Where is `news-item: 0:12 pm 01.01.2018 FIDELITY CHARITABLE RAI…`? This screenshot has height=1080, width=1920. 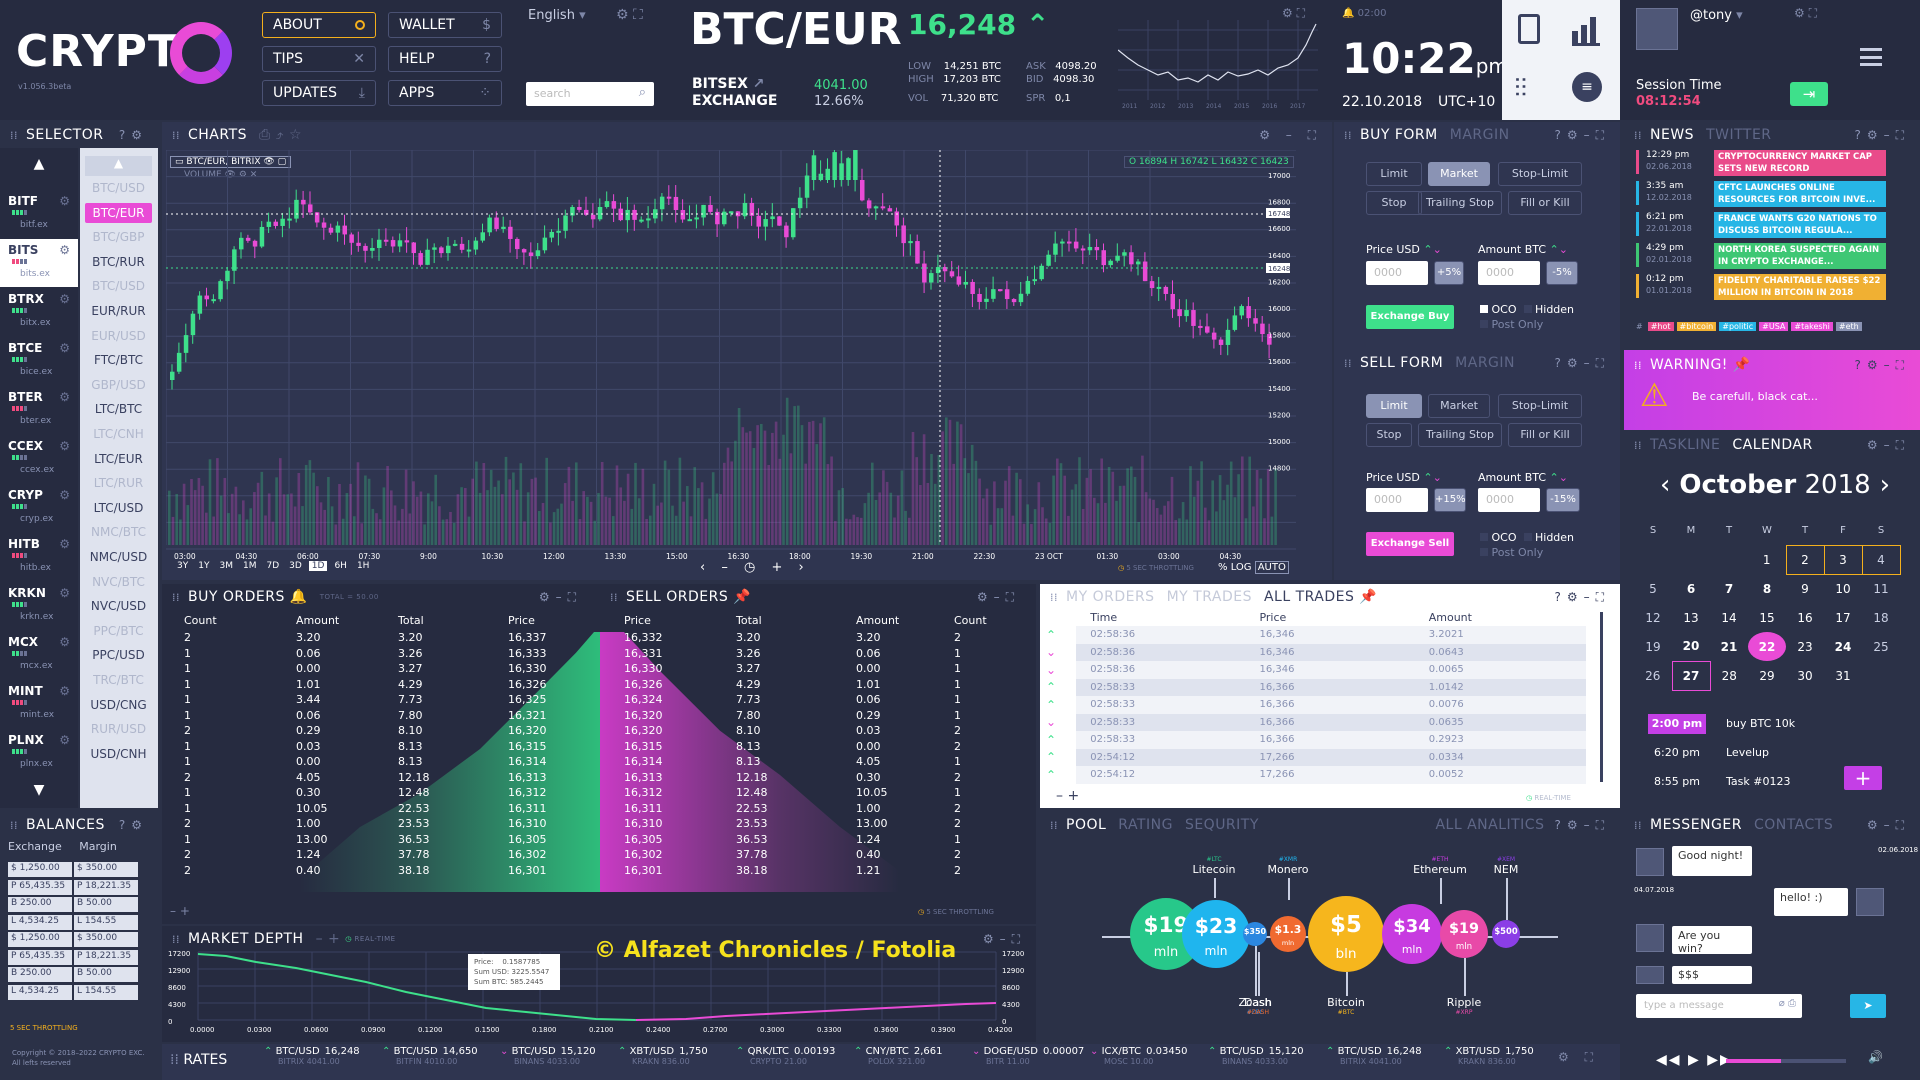
news-item: 0:12 pm 01.01.2018 FIDELITY CHARITABLE RAI… is located at coordinates (1772, 288).